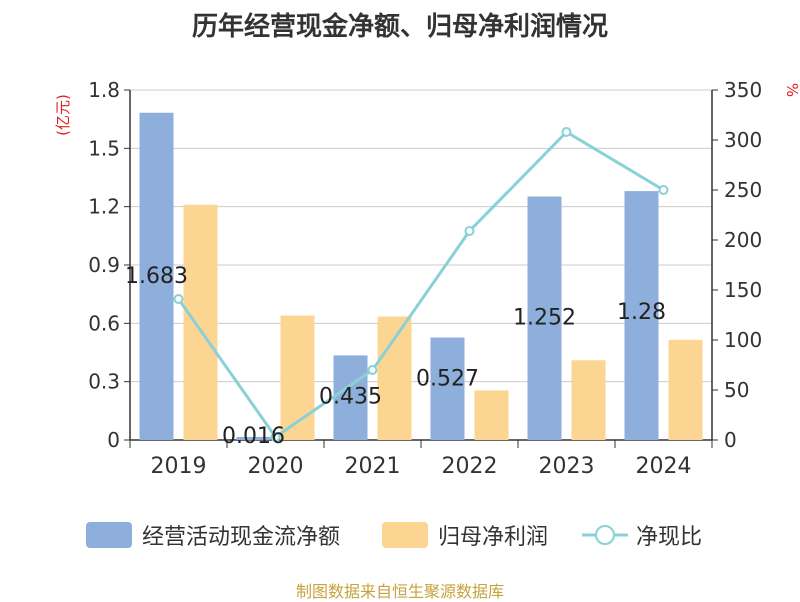  I want to click on legend: 经营活动现金流净额 归母净利润 净现比, so click(400, 535).